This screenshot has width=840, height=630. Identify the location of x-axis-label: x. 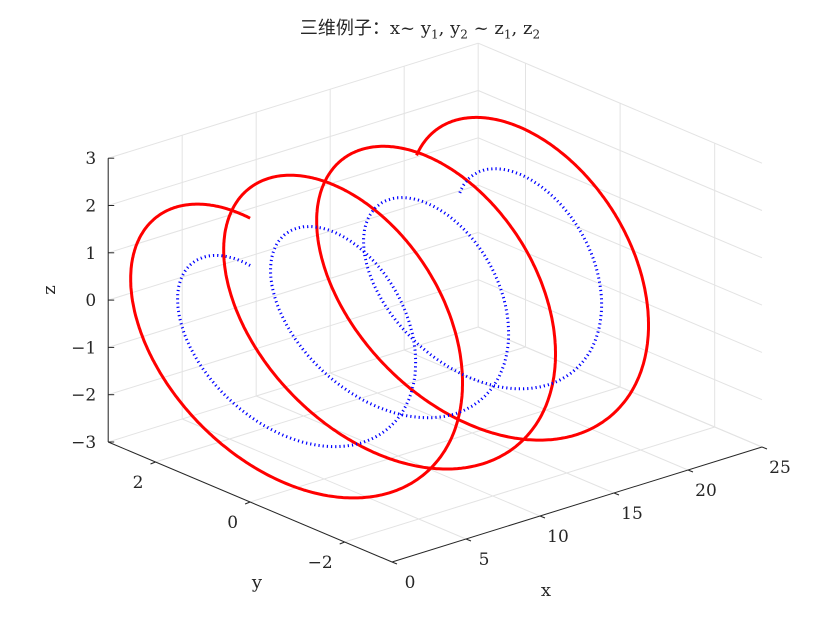
(546, 590).